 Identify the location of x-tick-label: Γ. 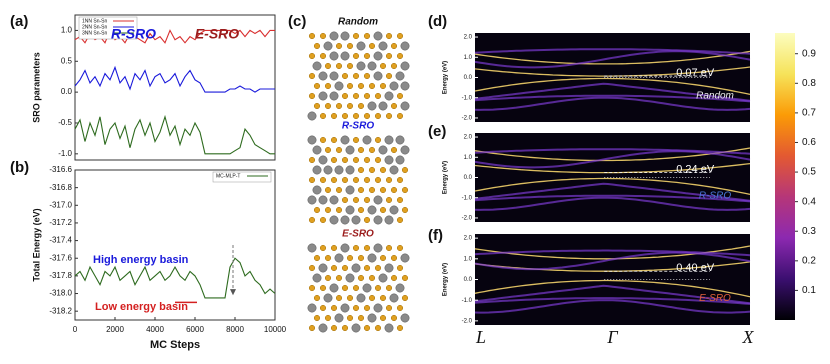
(612, 337).